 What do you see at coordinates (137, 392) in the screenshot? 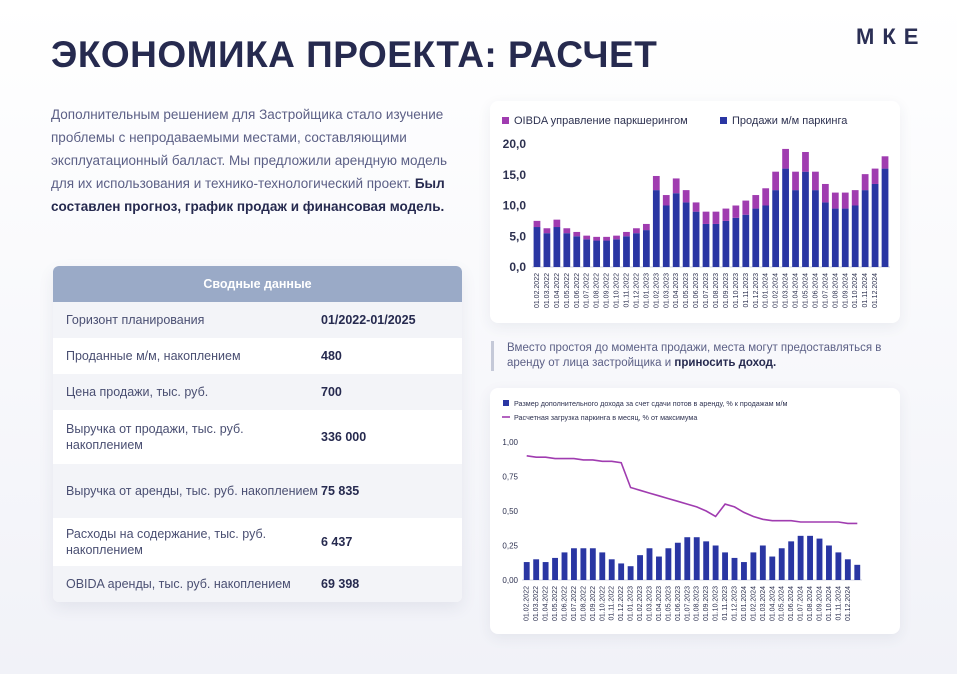
I see `summary-row-label: Цена продажи, тыс. руб.` at bounding box center [137, 392].